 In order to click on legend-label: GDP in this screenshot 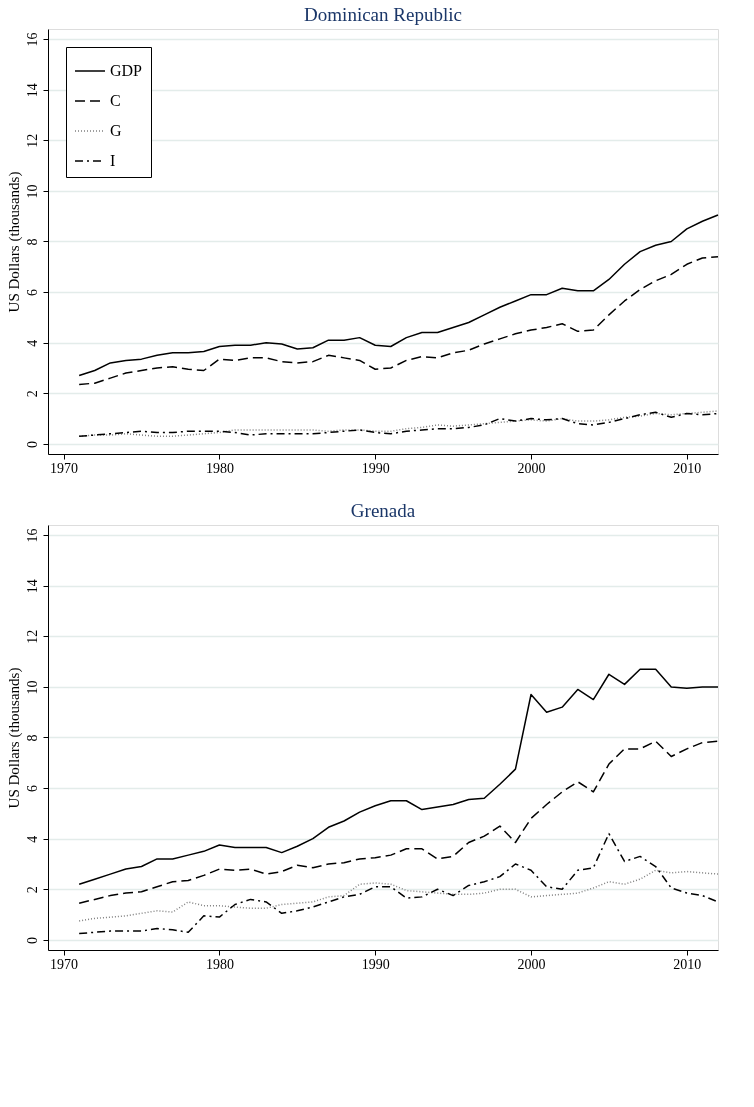, I will do `click(126, 70)`.